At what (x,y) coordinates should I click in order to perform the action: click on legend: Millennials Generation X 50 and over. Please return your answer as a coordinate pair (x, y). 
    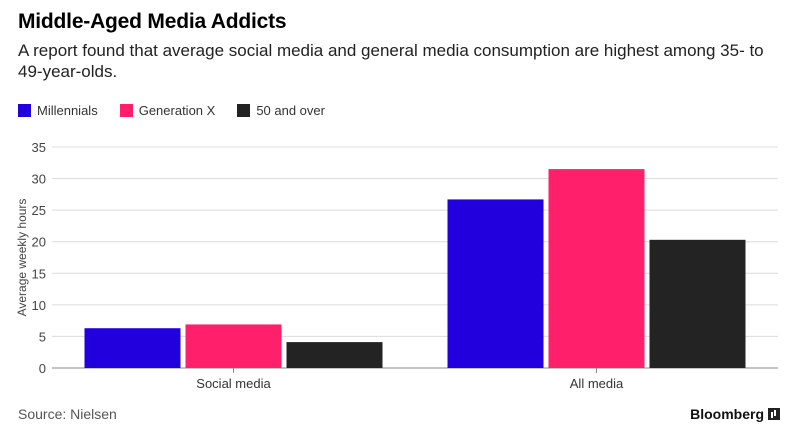
    Looking at the image, I should click on (182, 110).